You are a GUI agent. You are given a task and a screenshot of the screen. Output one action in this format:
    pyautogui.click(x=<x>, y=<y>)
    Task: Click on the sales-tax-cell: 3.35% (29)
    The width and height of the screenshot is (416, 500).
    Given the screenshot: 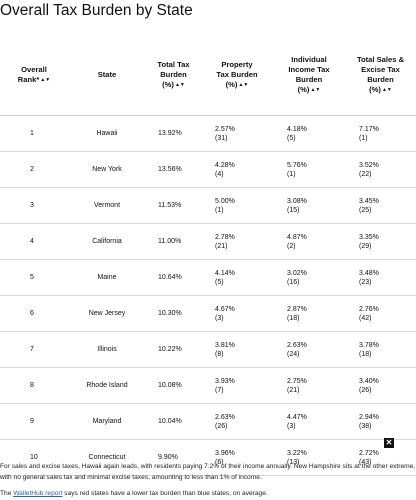 What is the action you would take?
    pyautogui.click(x=380, y=241)
    